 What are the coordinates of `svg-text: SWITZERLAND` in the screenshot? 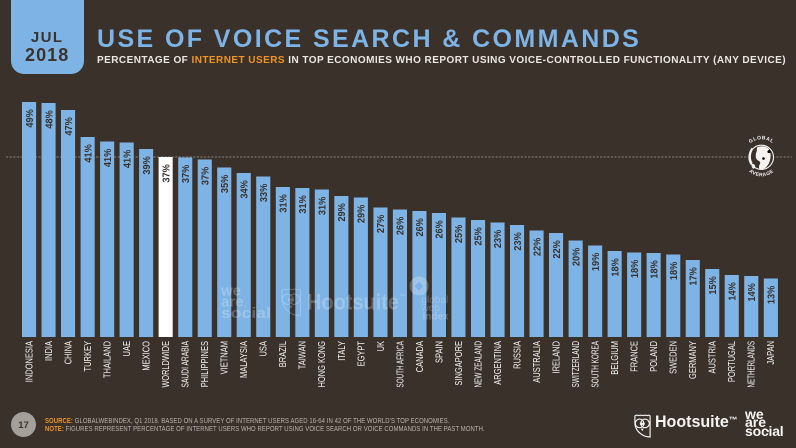 It's located at (576, 364).